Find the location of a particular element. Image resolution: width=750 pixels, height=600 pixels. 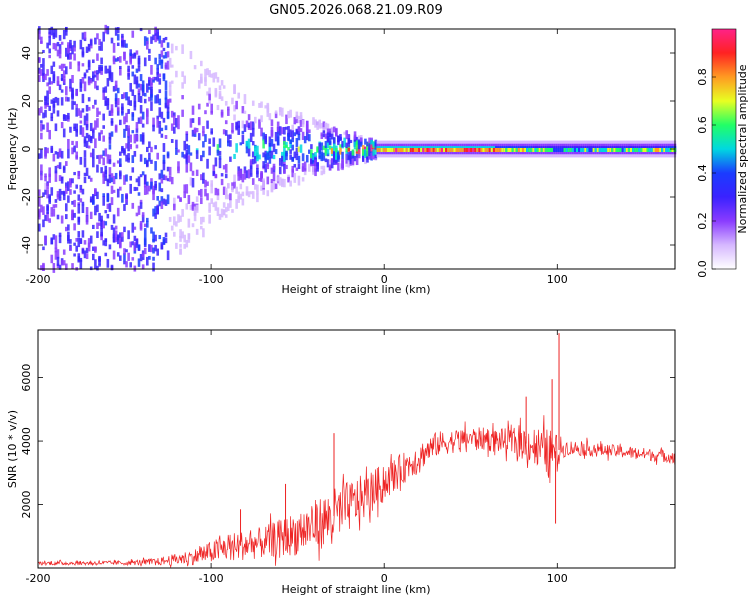

colorbar-tick-label: 0.2 is located at coordinates (702, 221).